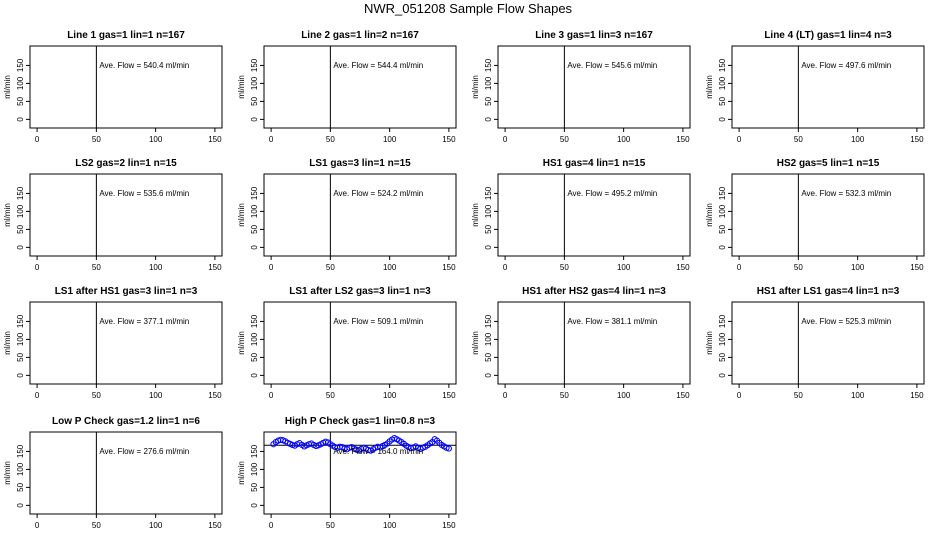 This screenshot has width=936, height=540. Describe the element at coordinates (144, 321) in the screenshot. I see `average-flow-annotation: Ave. Flow = 377.1 ml/min` at that location.